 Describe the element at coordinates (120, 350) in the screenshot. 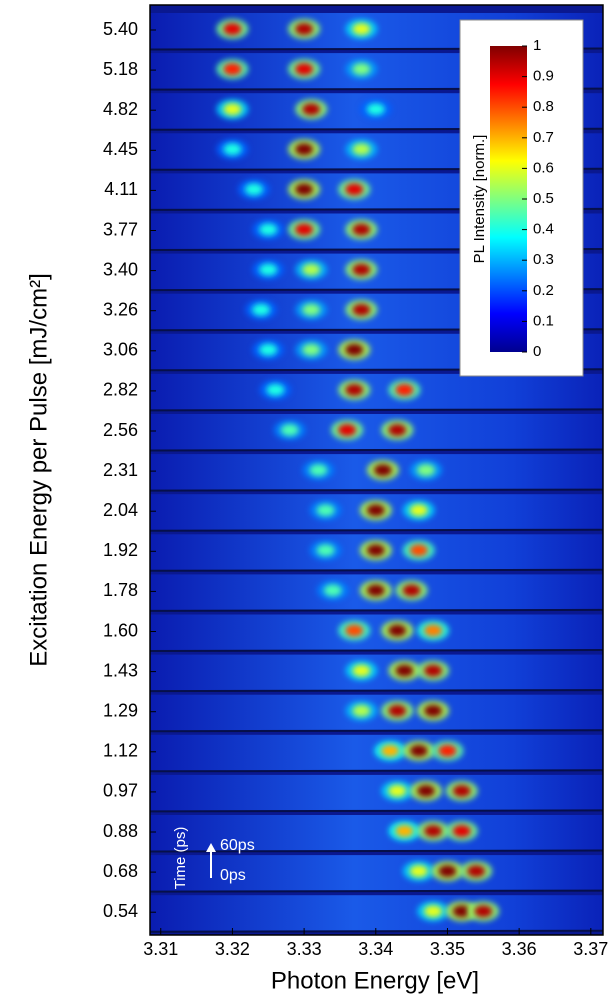

I see `y-tick-label: 3.06` at that location.